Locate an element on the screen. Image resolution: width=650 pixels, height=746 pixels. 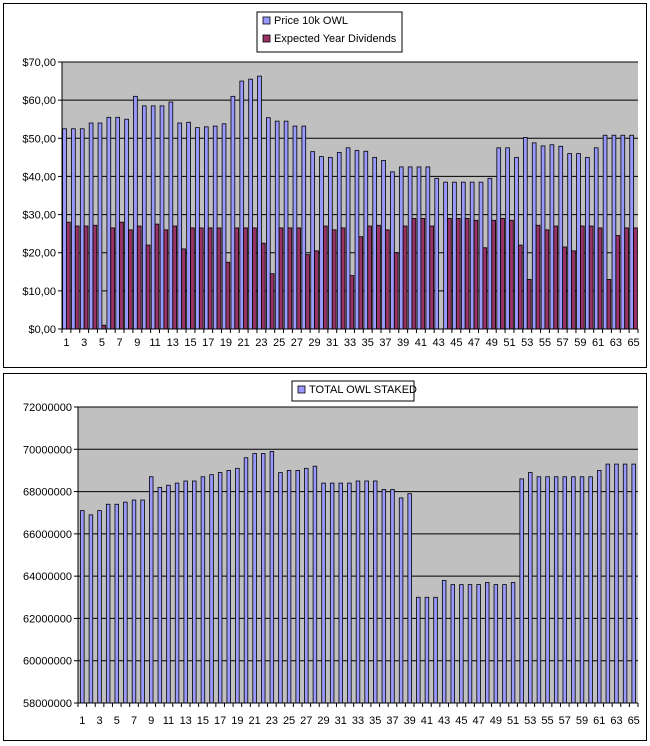
y-tick-label: 72000000 is located at coordinates (47, 408).